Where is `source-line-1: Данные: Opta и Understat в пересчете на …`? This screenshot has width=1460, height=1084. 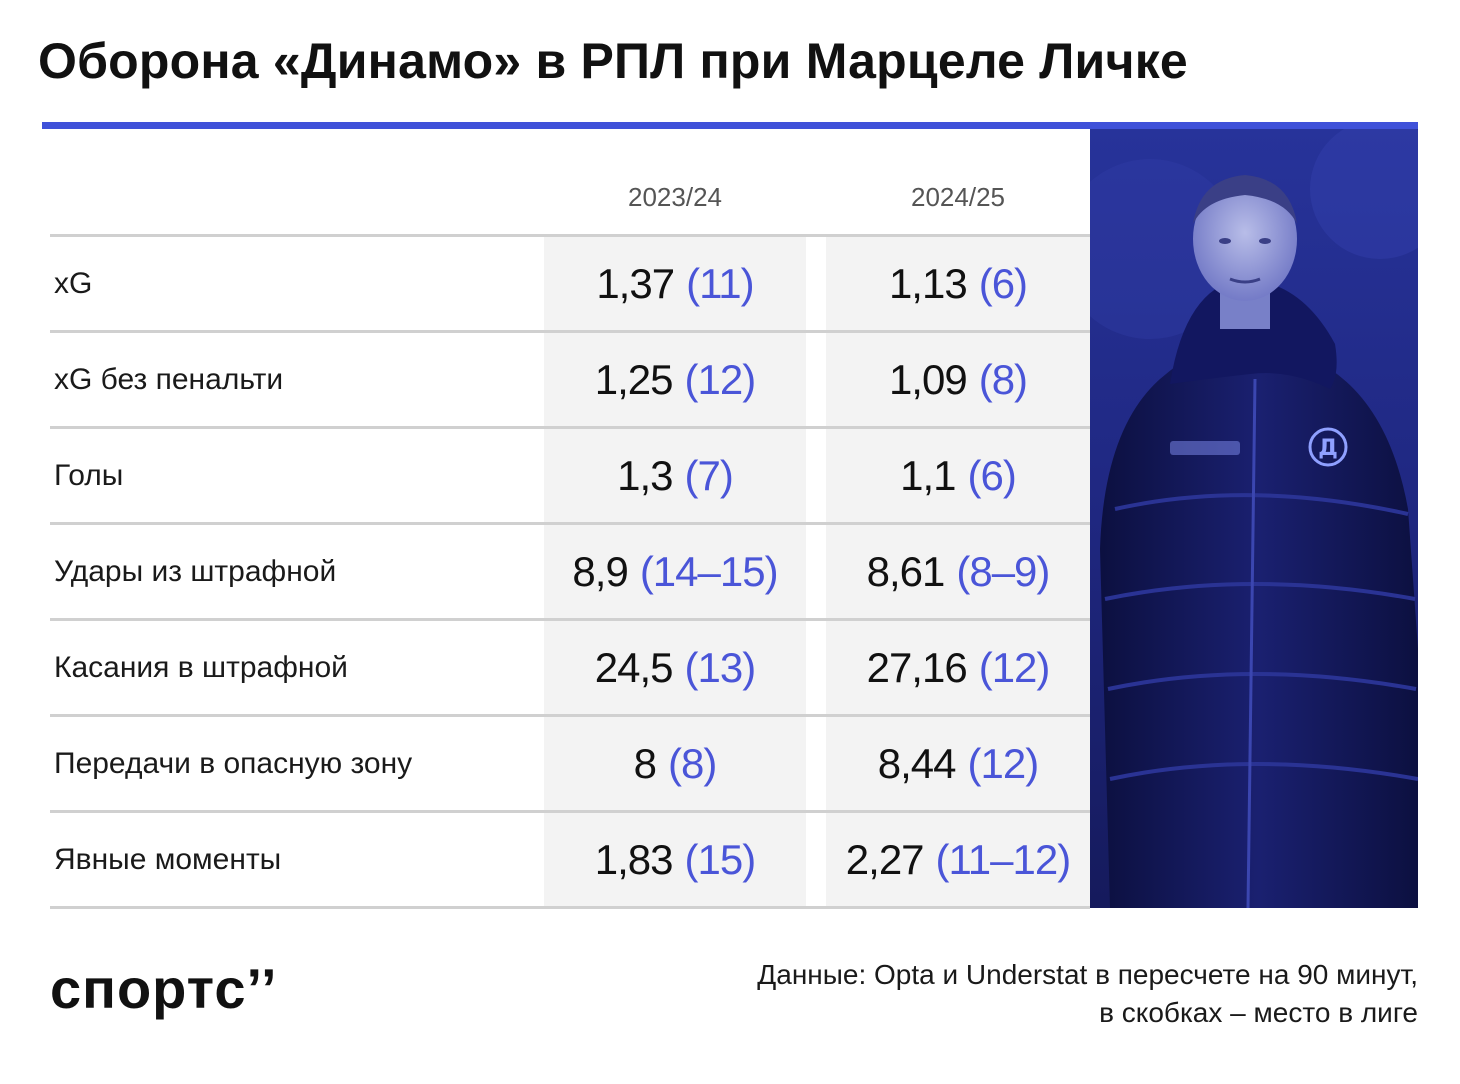 source-line-1: Данные: Opta и Understat в пересчете на … is located at coordinates (1087, 974).